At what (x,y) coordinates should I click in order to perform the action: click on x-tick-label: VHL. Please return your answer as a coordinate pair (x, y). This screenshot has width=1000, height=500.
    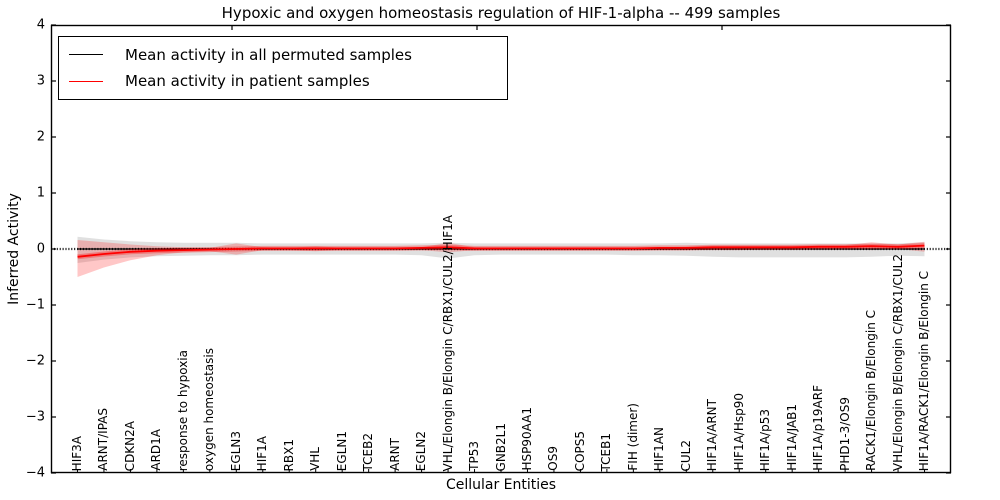
    Looking at the image, I should click on (315, 459).